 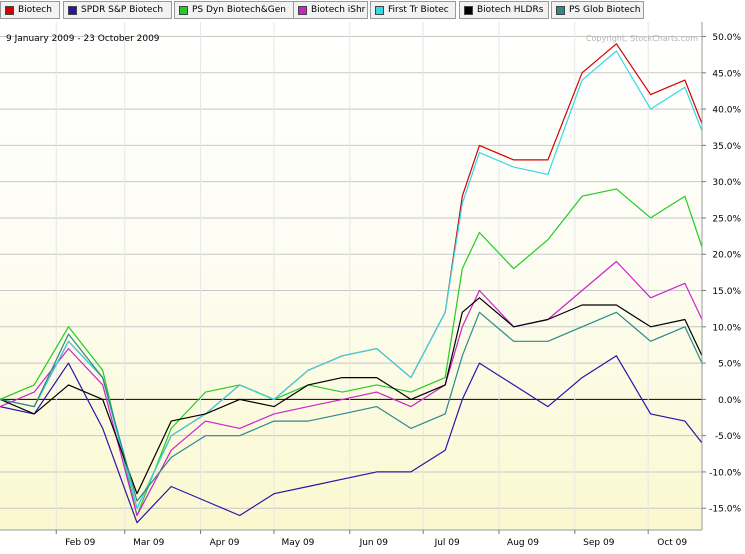 What do you see at coordinates (726, 219) in the screenshot?
I see `y-tick-label: 25.0%` at bounding box center [726, 219].